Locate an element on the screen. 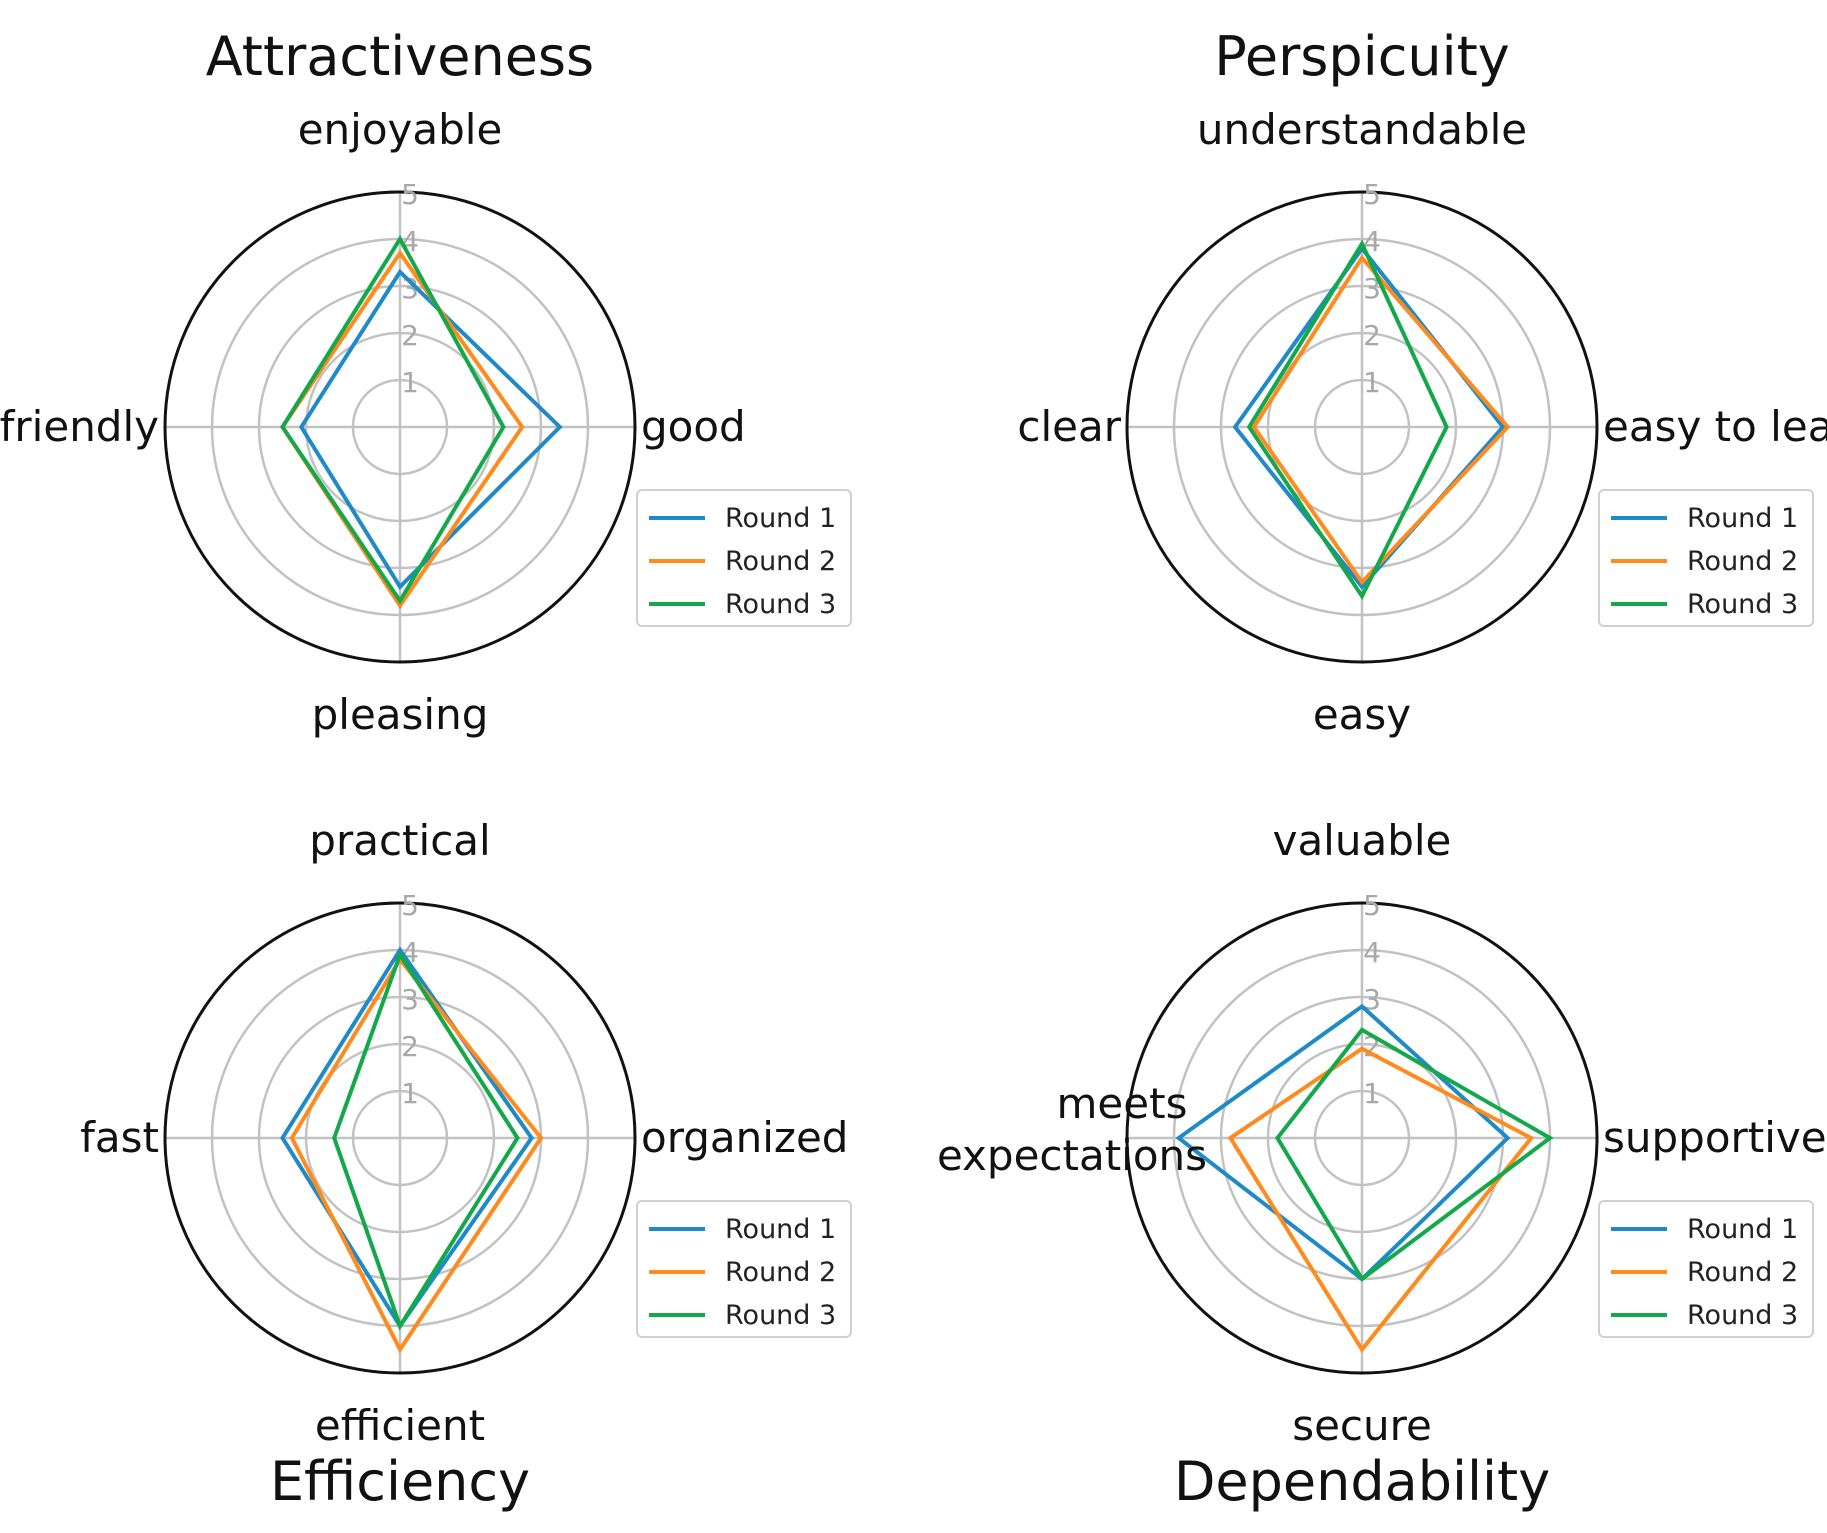 This screenshot has width=1827, height=1533. axis-label-easy: easy is located at coordinates (1362, 714).